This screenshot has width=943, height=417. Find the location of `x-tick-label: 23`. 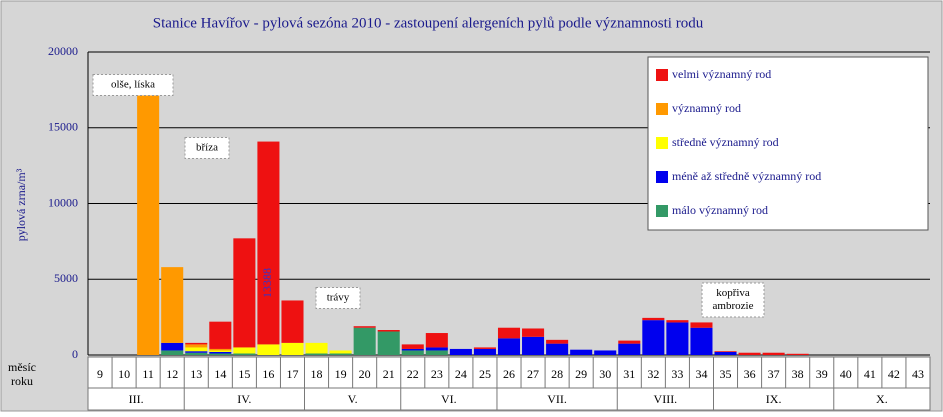

x-tick-label: 23 is located at coordinates (437, 374).